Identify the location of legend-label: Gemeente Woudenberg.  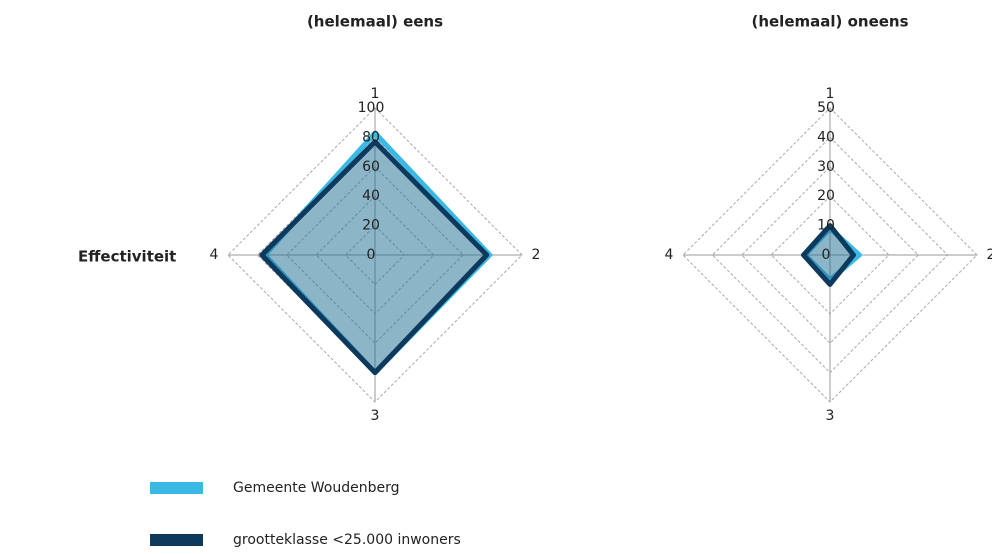
(316, 488).